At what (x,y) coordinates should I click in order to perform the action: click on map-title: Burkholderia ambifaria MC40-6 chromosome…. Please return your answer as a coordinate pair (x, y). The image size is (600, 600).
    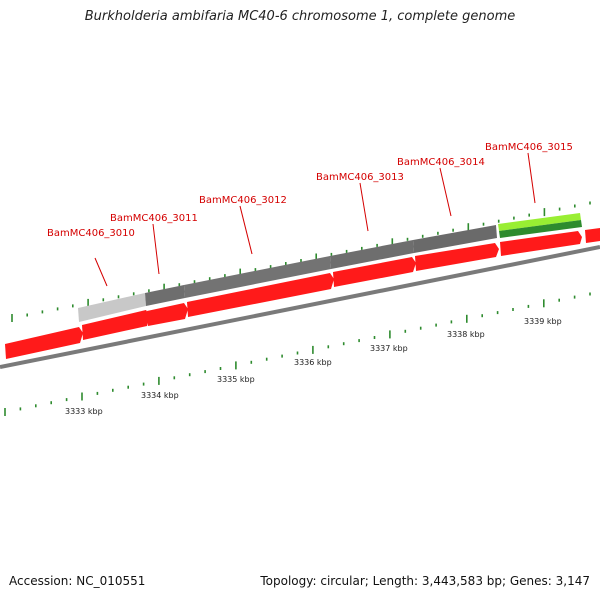
    Looking at the image, I should click on (300, 16).